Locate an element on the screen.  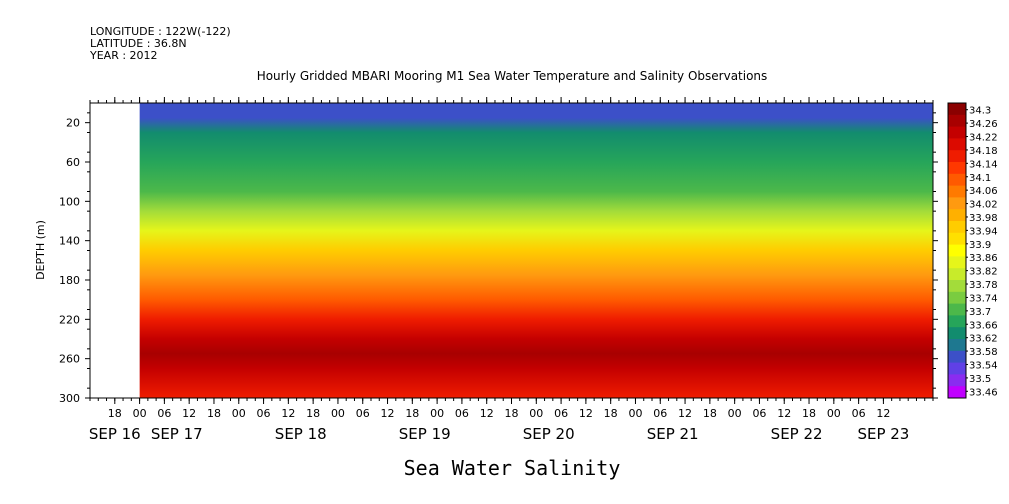
colorbar-label: 33.62 is located at coordinates (983, 339).